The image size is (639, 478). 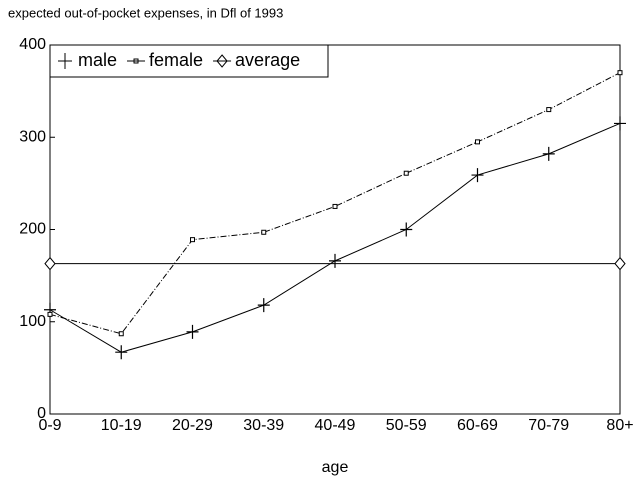 What do you see at coordinates (32, 229) in the screenshot?
I see `y-tick-label: 200` at bounding box center [32, 229].